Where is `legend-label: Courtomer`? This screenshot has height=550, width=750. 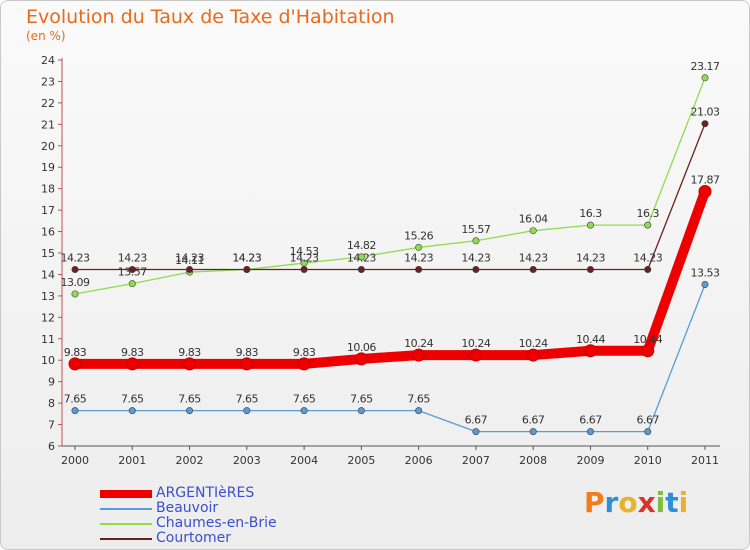 legend-label: Courtomer is located at coordinates (194, 538).